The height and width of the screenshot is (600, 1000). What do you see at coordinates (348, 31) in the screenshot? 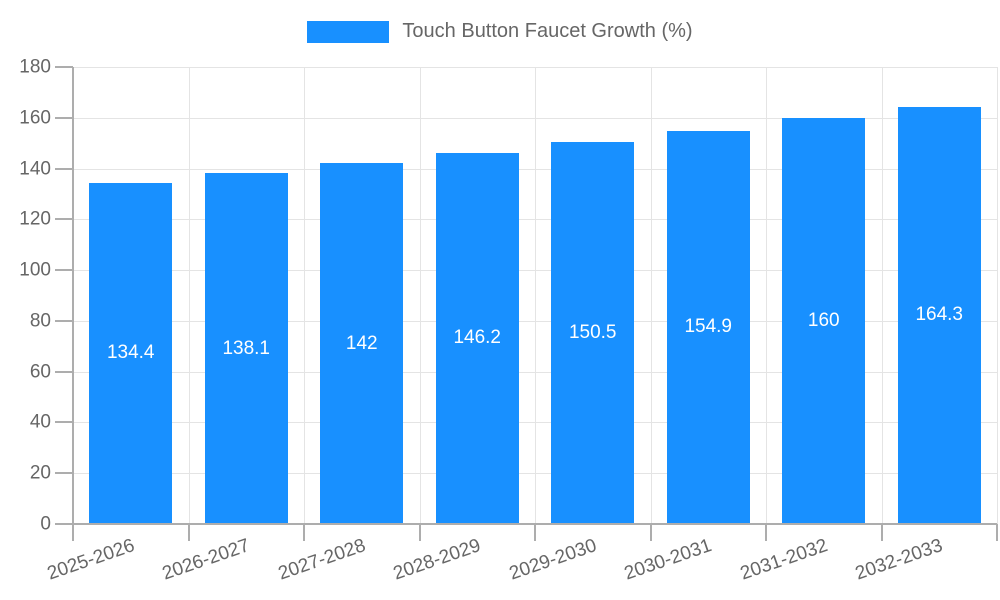
I see `legend-swatch-icon` at bounding box center [348, 31].